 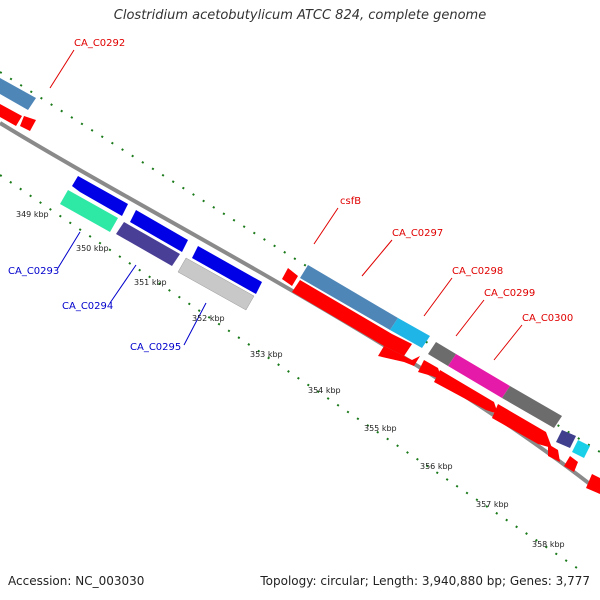 I want to click on gene-label-CA_C0292: CA_C0292, so click(x=99, y=43).